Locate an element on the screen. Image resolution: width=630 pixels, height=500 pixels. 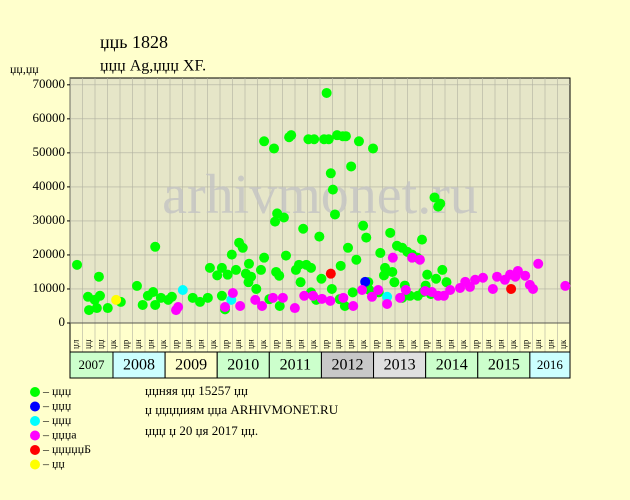
y-tick-label: 60000 is located at coordinates (49, 117).